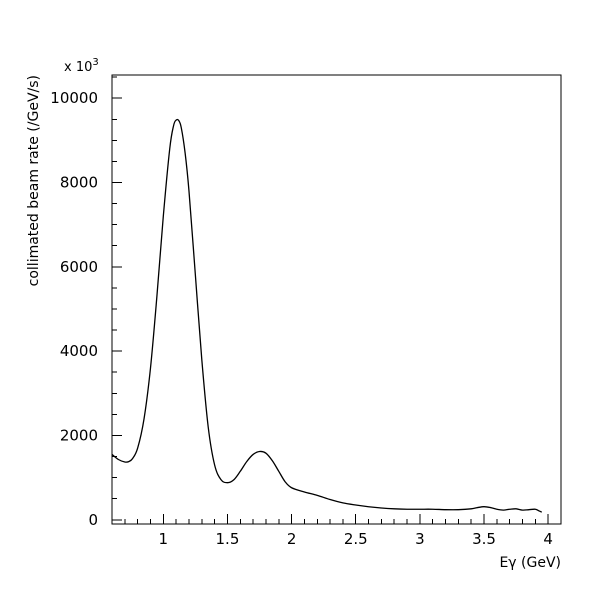 The width and height of the screenshot is (600, 600). What do you see at coordinates (93, 520) in the screenshot?
I see `y-tick-label: 0` at bounding box center [93, 520].